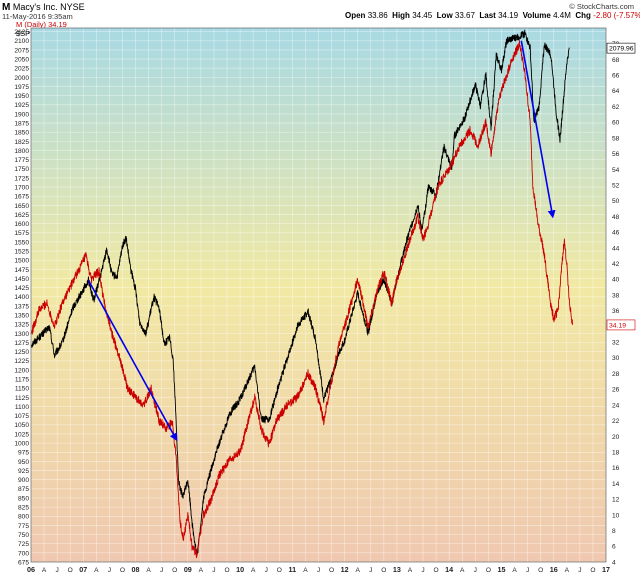 The image size is (640, 576). I want to click on m-last-tag-box, so click(621, 325).